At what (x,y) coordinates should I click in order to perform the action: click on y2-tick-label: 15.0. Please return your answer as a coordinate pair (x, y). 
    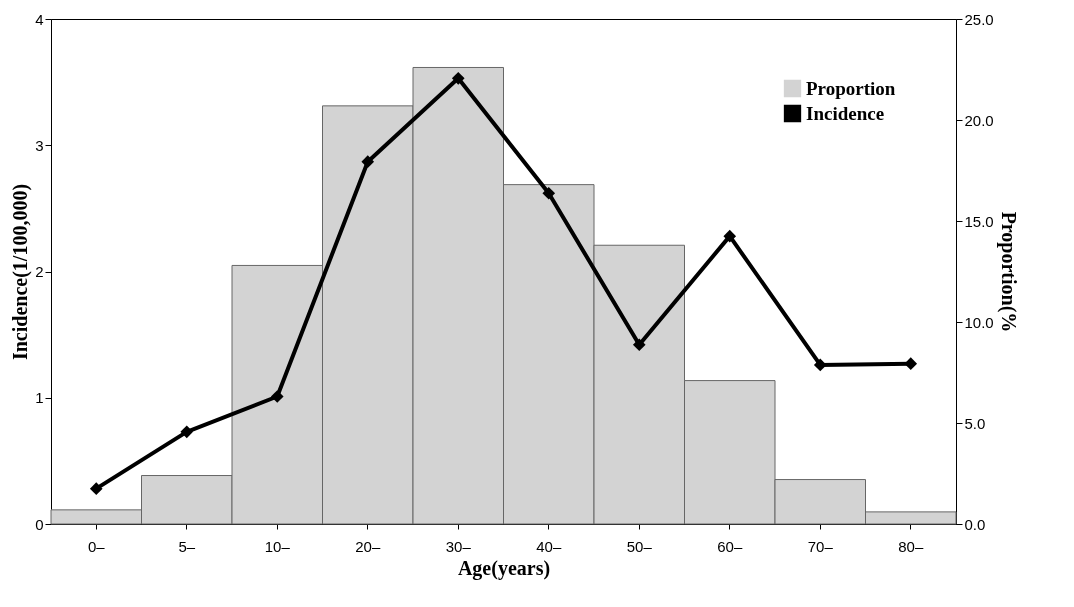
    Looking at the image, I should click on (979, 221).